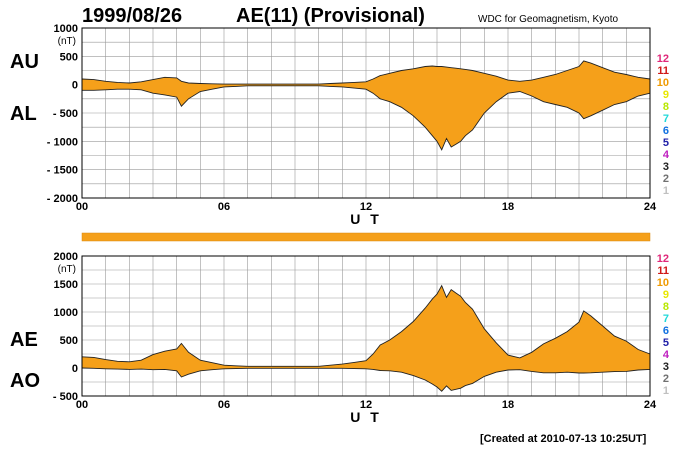 This screenshot has width=700, height=450. Describe the element at coordinates (62, 199) in the screenshot. I see `y-tick-label: - 2000` at that location.